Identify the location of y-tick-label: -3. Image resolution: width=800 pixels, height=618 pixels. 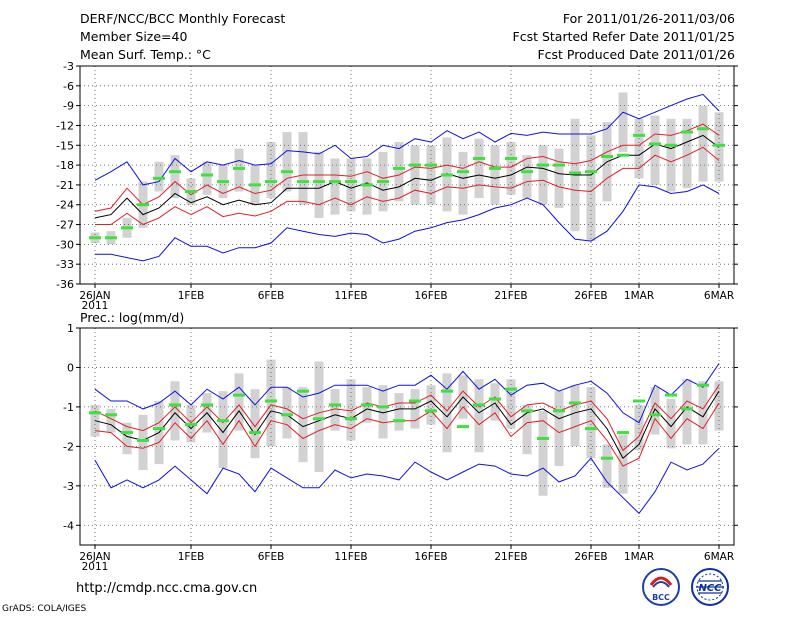
(68, 66).